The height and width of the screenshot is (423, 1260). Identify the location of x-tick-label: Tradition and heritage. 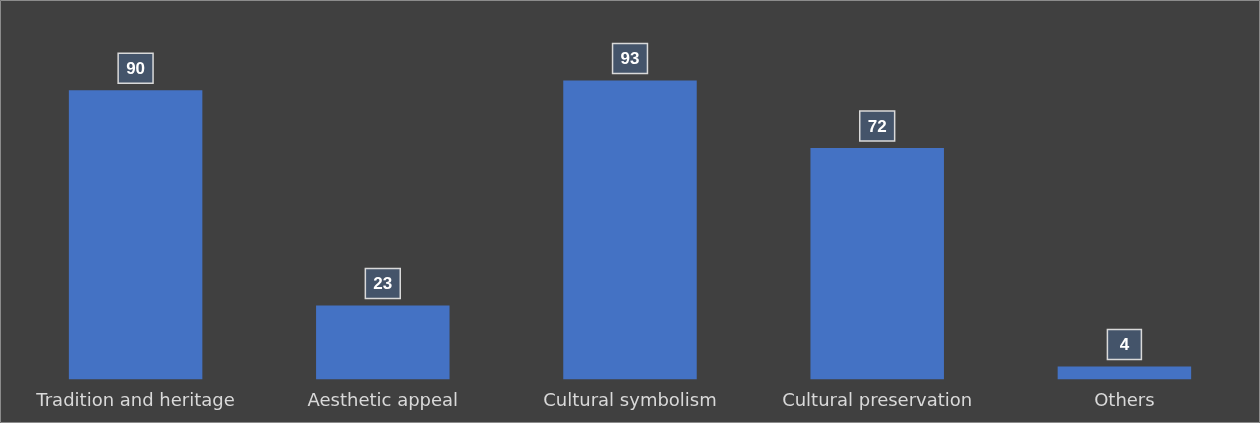
(135, 399).